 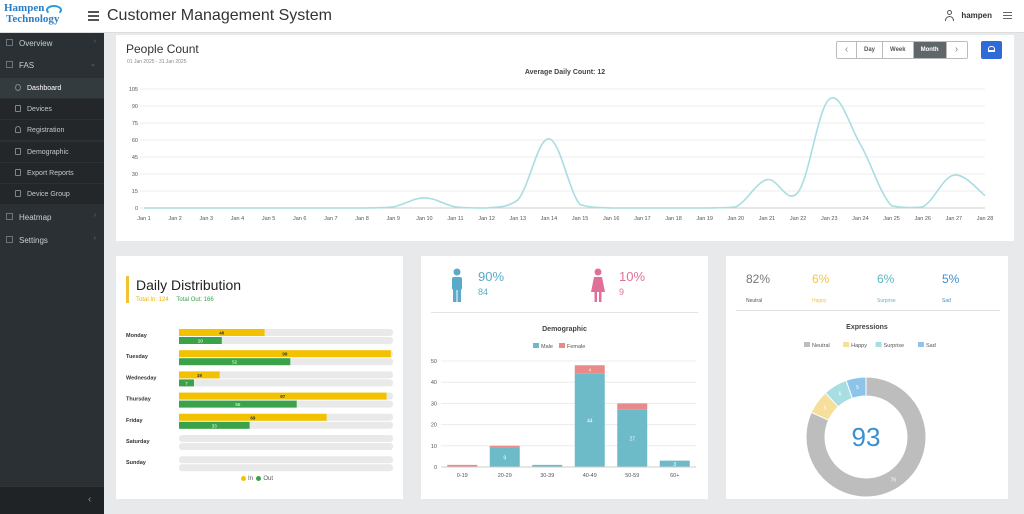 I want to click on surprise-label: Surprise, so click(x=886, y=301).